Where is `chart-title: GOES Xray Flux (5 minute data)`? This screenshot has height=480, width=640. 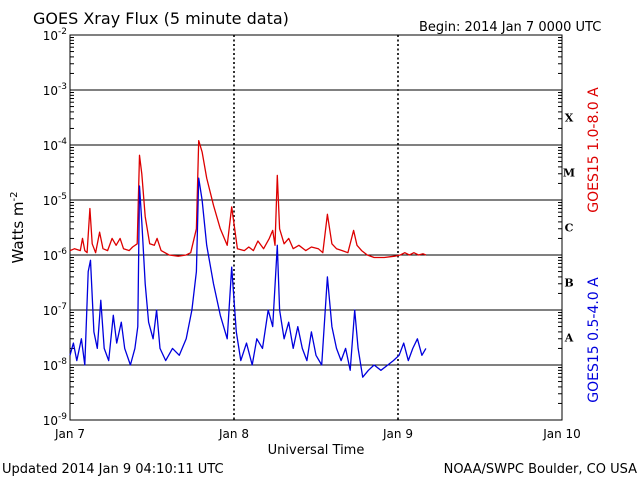
chart-title: GOES Xray Flux (5 minute data) is located at coordinates (161, 18).